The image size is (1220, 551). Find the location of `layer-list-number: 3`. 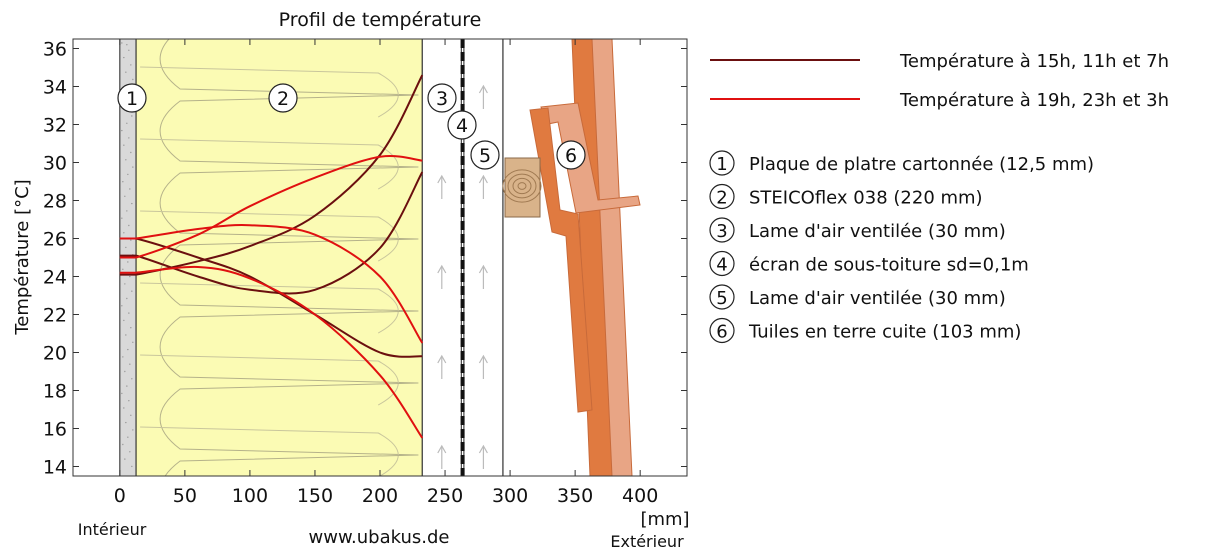

layer-list-number: 3 is located at coordinates (721, 231).